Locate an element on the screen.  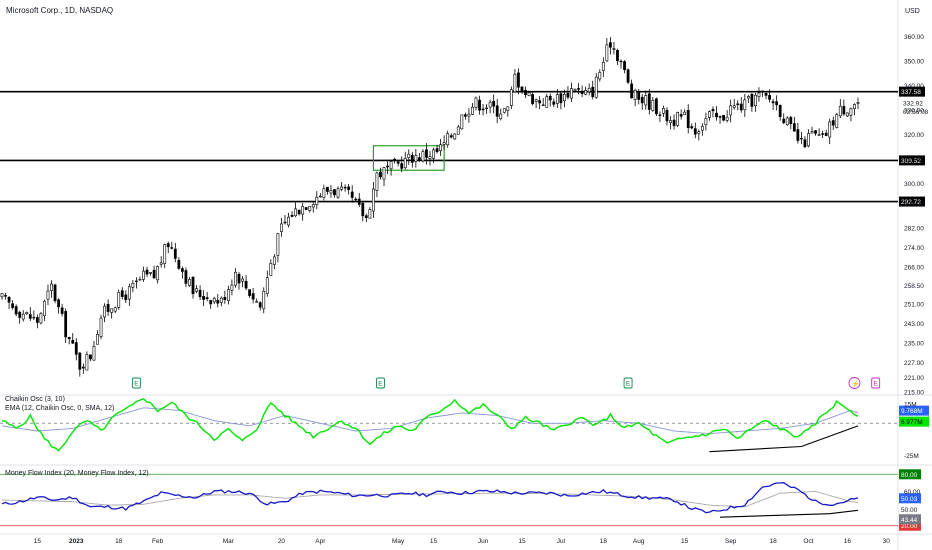
ema-line is located at coordinates (430, 421).